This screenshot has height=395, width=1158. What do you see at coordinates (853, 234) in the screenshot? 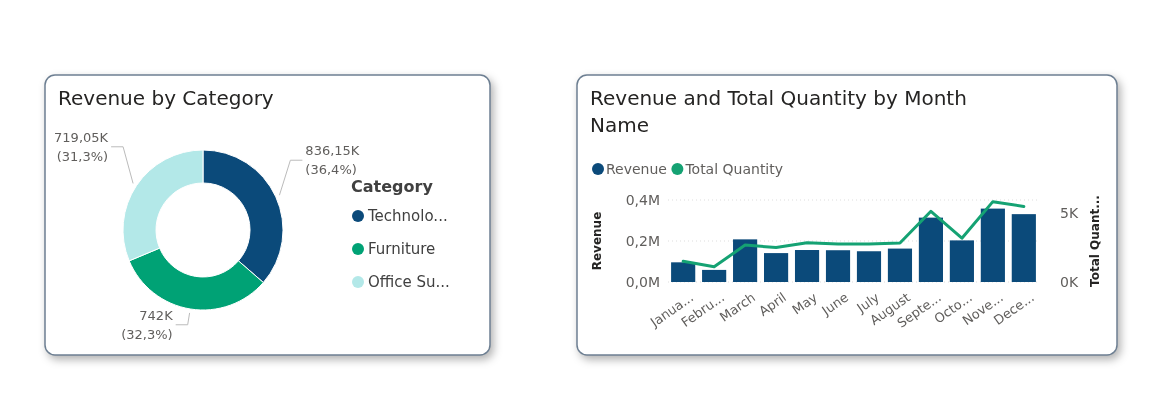
I see `line-series` at bounding box center [853, 234].